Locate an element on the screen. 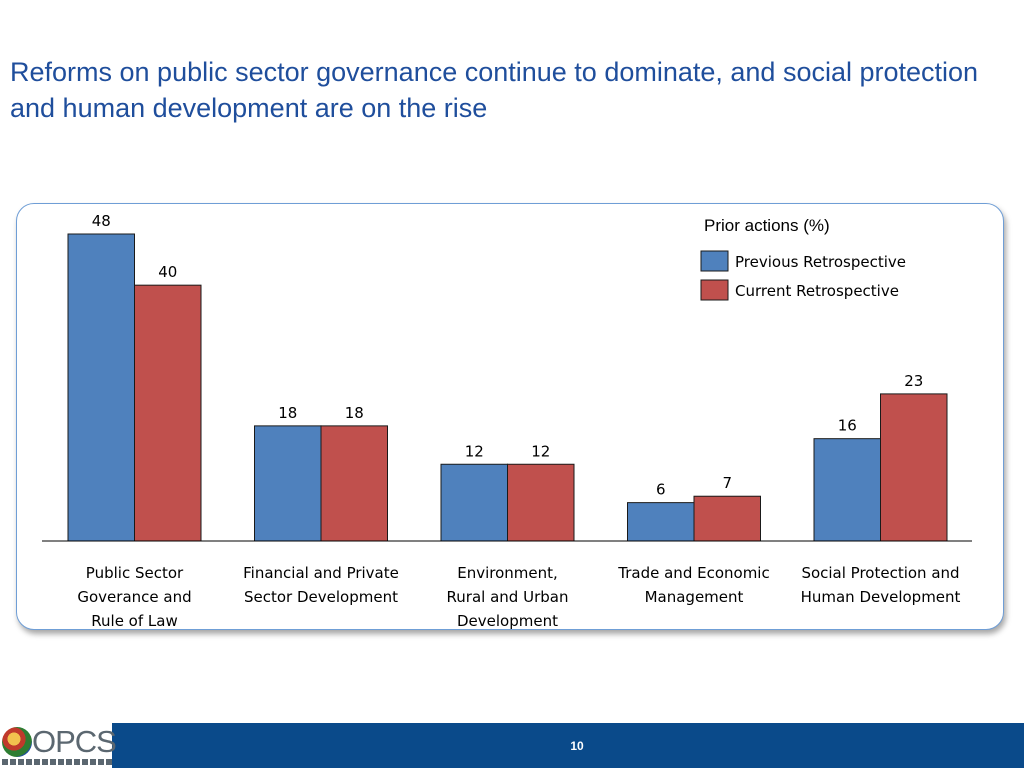 The image size is (1024, 768). globe-icon is located at coordinates (17, 742).